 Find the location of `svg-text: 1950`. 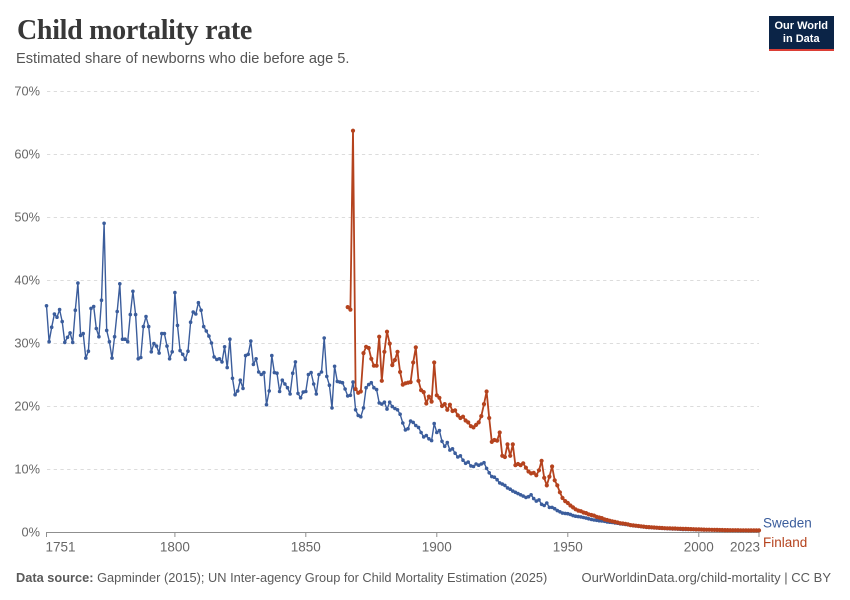

svg-text: 1950 is located at coordinates (568, 547).